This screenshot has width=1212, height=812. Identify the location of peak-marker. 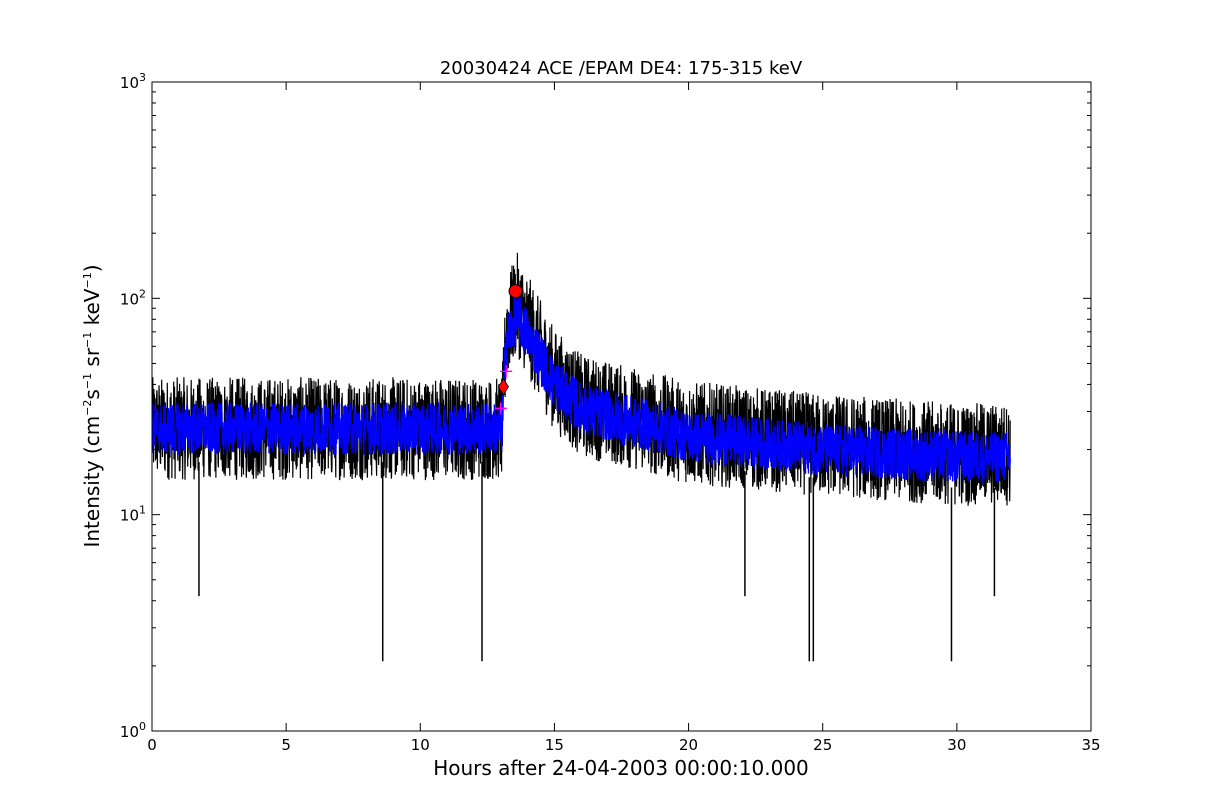
(515, 291).